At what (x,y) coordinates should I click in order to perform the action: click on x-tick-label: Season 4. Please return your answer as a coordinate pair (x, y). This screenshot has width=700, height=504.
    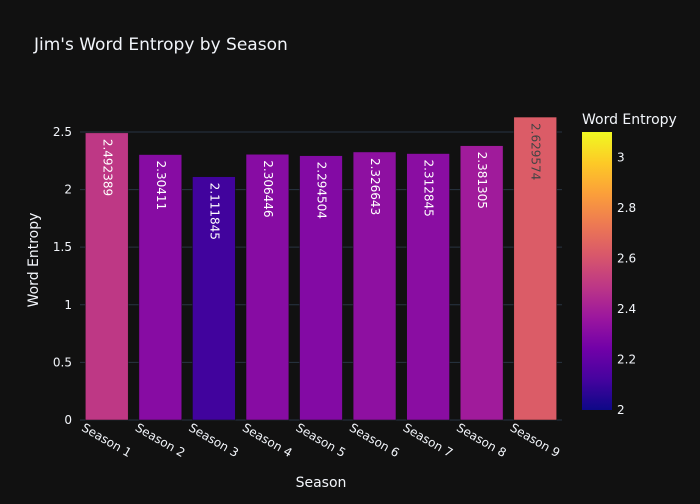
    Looking at the image, I should click on (267, 440).